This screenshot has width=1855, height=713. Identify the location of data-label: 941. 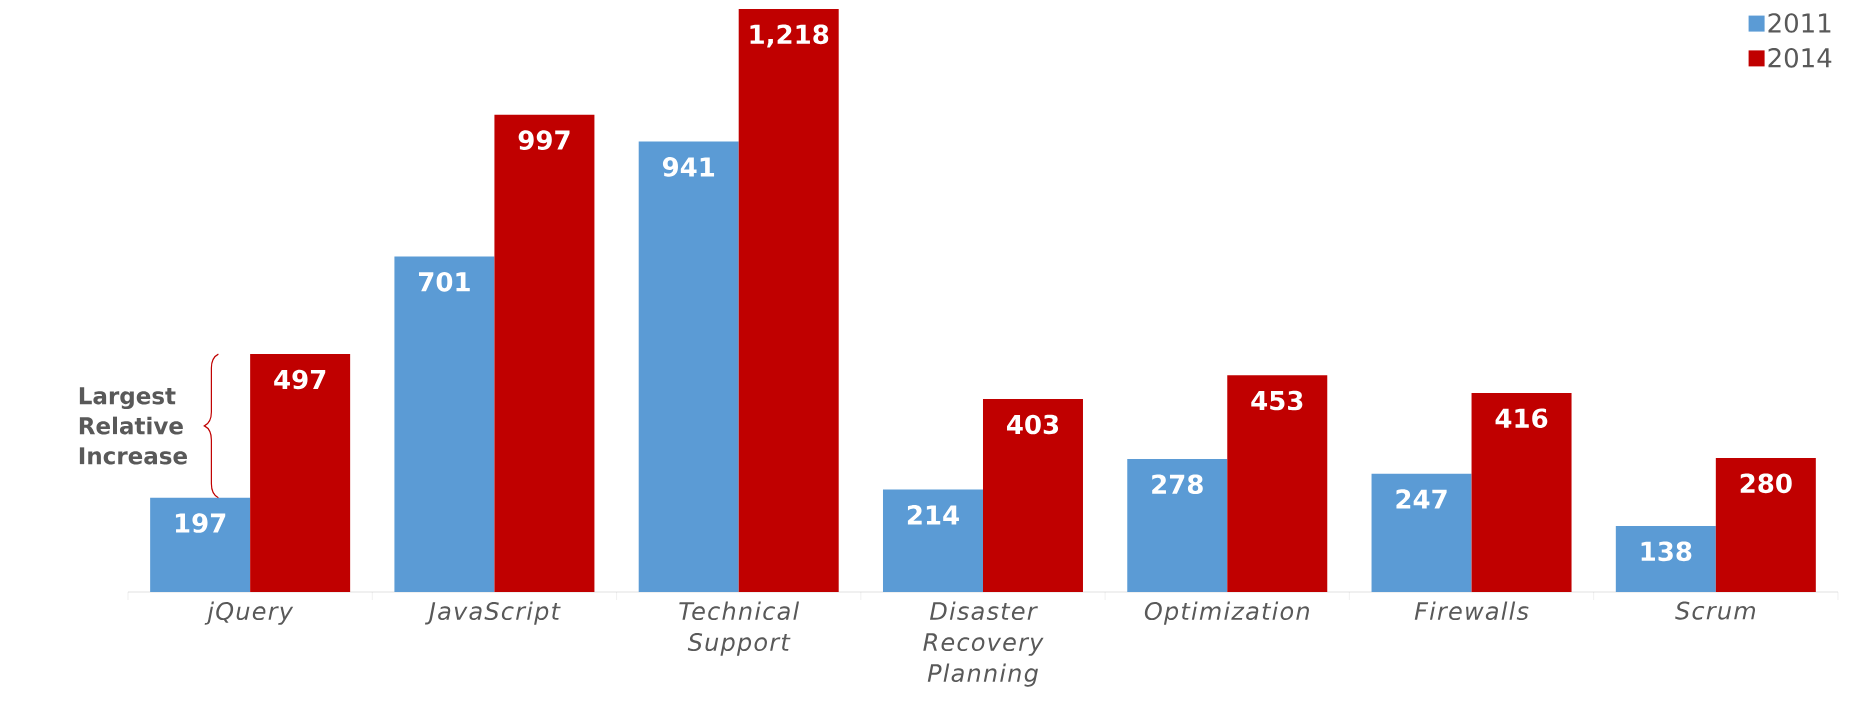
(688, 167).